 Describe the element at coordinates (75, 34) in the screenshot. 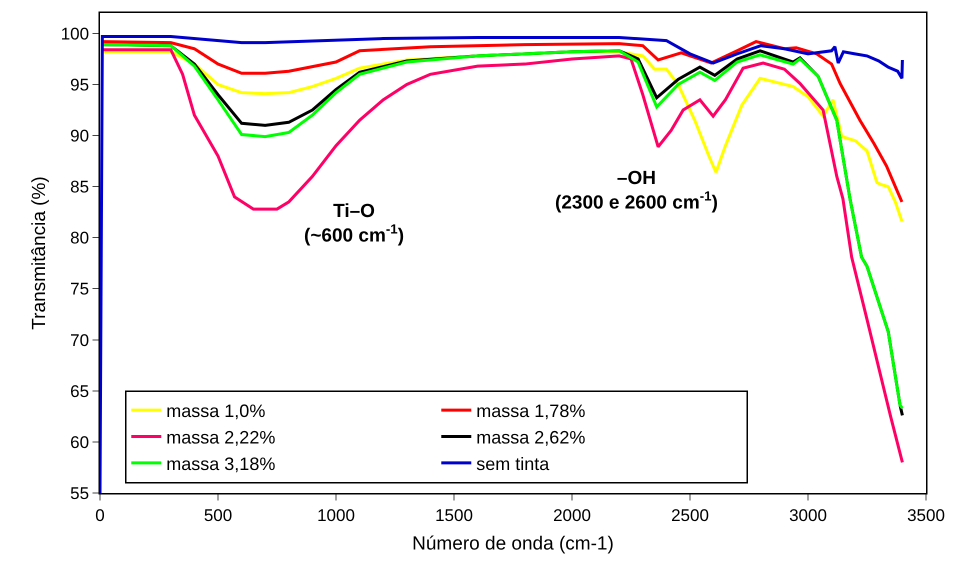

I see `y-tick-label: 100` at that location.